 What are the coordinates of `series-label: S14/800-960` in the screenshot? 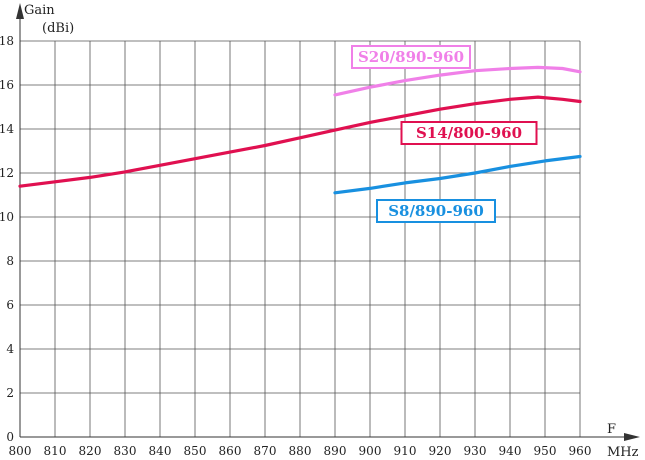 It's located at (469, 133).